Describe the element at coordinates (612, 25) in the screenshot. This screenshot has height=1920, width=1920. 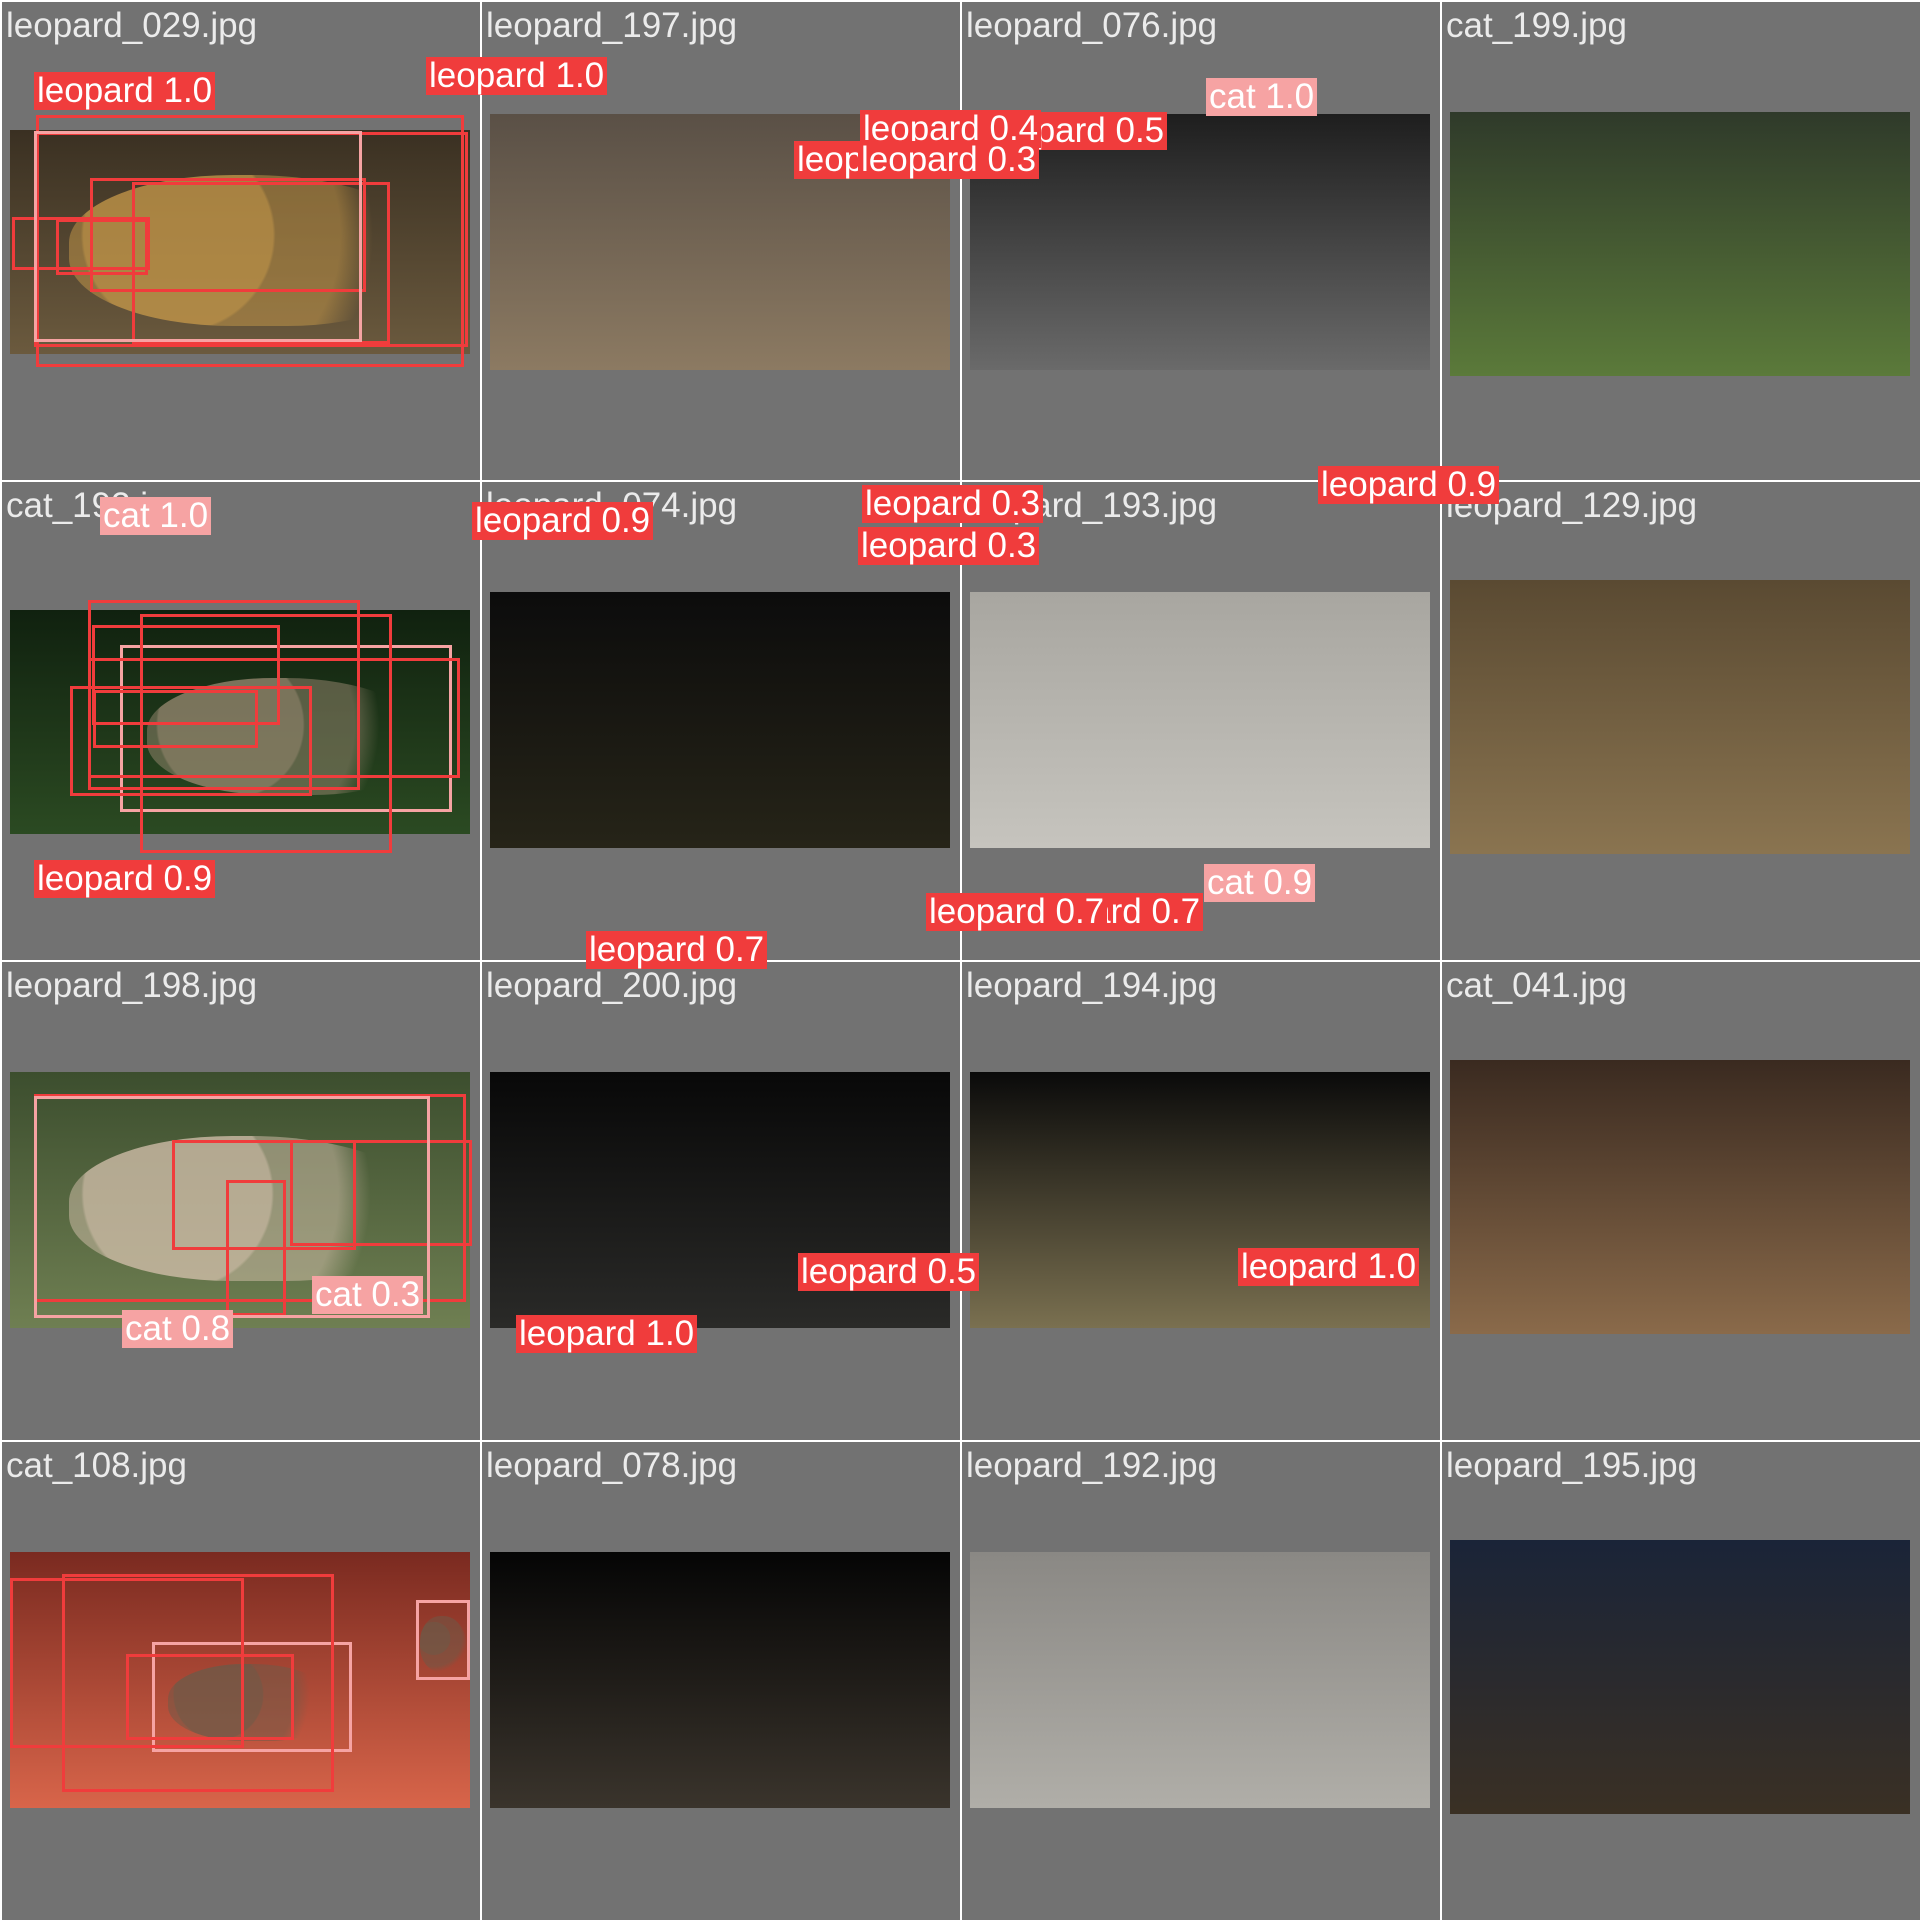
I see `image-filename: leopard_197.jpg` at that location.